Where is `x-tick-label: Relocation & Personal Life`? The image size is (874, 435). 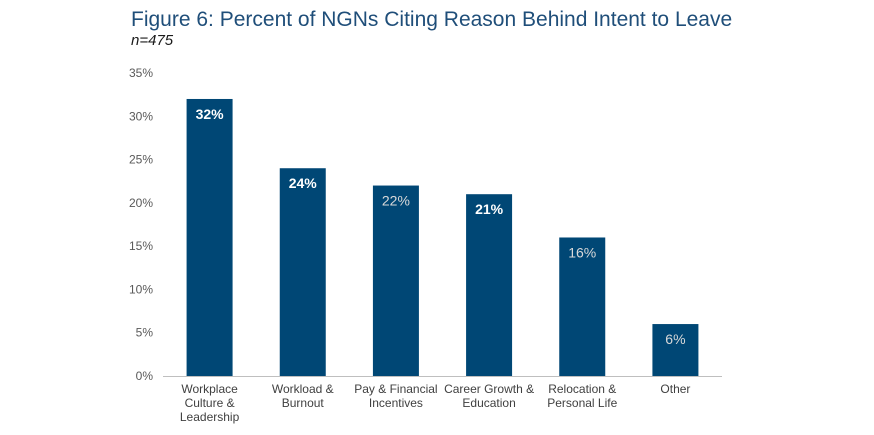
x-tick-label: Relocation & Personal Life is located at coordinates (582, 396).